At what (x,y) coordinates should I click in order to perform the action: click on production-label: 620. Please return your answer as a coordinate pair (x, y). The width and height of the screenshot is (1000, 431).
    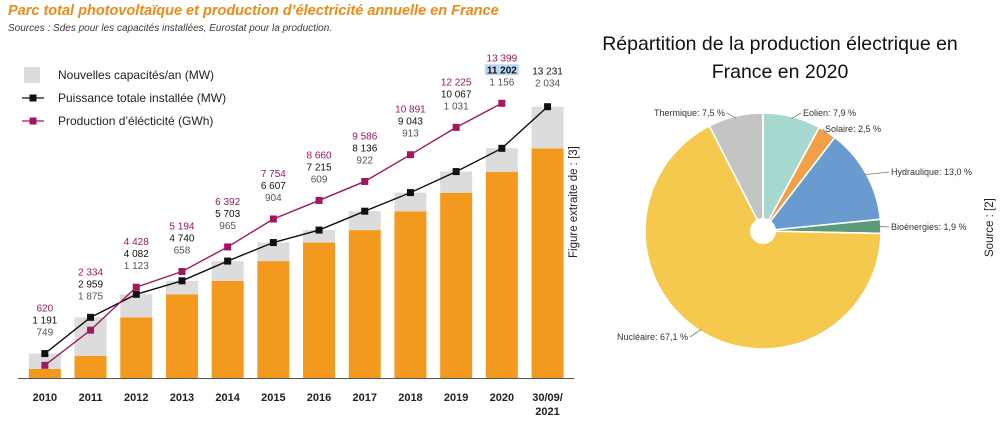
    Looking at the image, I should click on (45, 309).